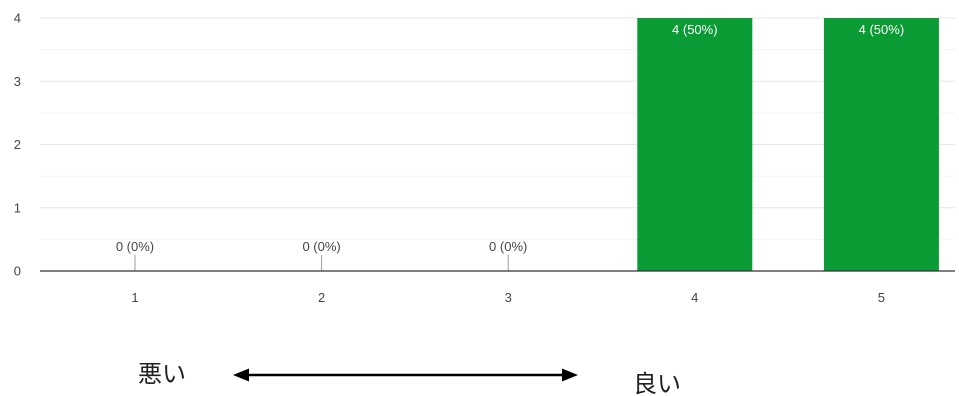 The width and height of the screenshot is (959, 396). I want to click on rating-scale-annotation: 悪い 良い, so click(409, 378).